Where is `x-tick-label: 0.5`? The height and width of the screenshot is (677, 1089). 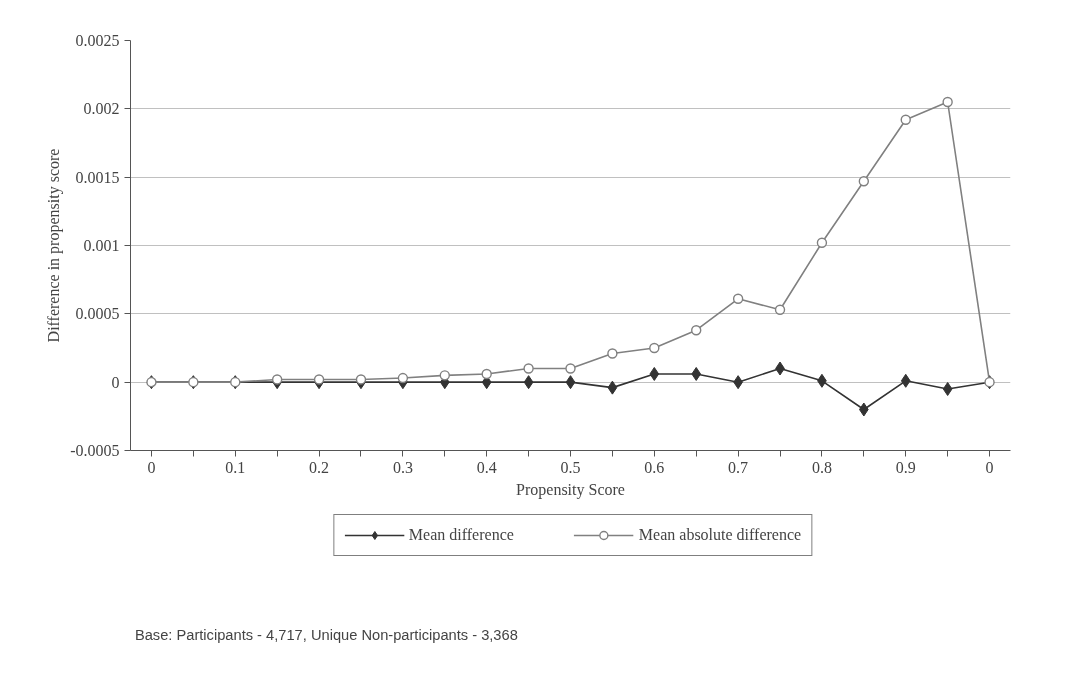 x-tick-label: 0.5 is located at coordinates (570, 467).